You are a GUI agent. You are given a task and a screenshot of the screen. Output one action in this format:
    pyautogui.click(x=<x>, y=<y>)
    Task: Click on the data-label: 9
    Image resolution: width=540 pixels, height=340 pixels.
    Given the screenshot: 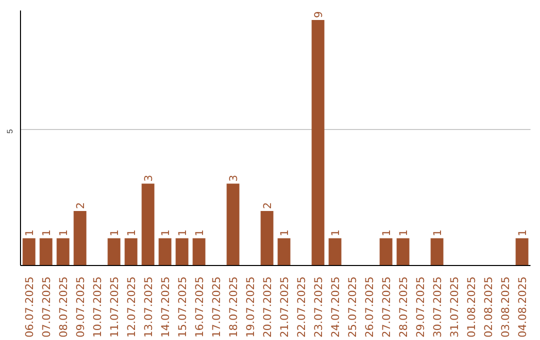 What is the action you would take?
    pyautogui.click(x=318, y=14)
    